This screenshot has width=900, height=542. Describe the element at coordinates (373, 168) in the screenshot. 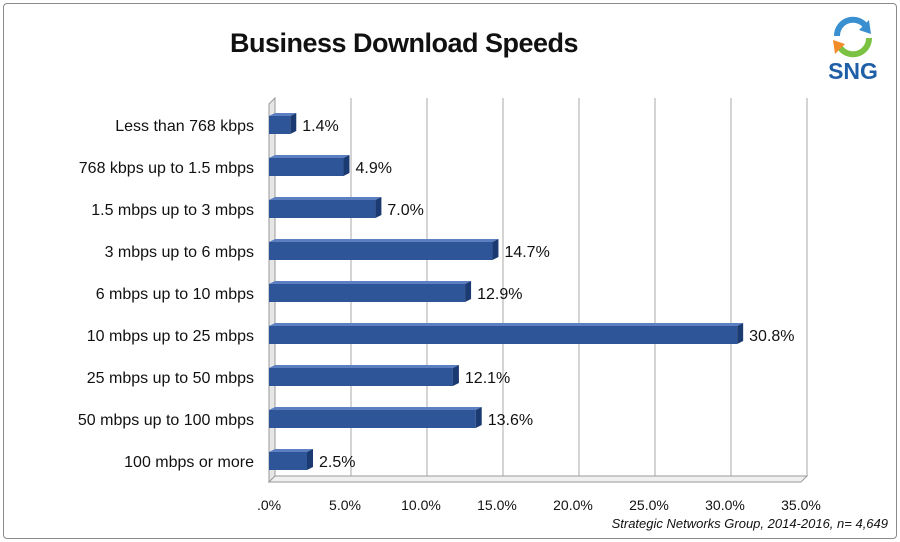

I see `value-label: 4.9%` at that location.